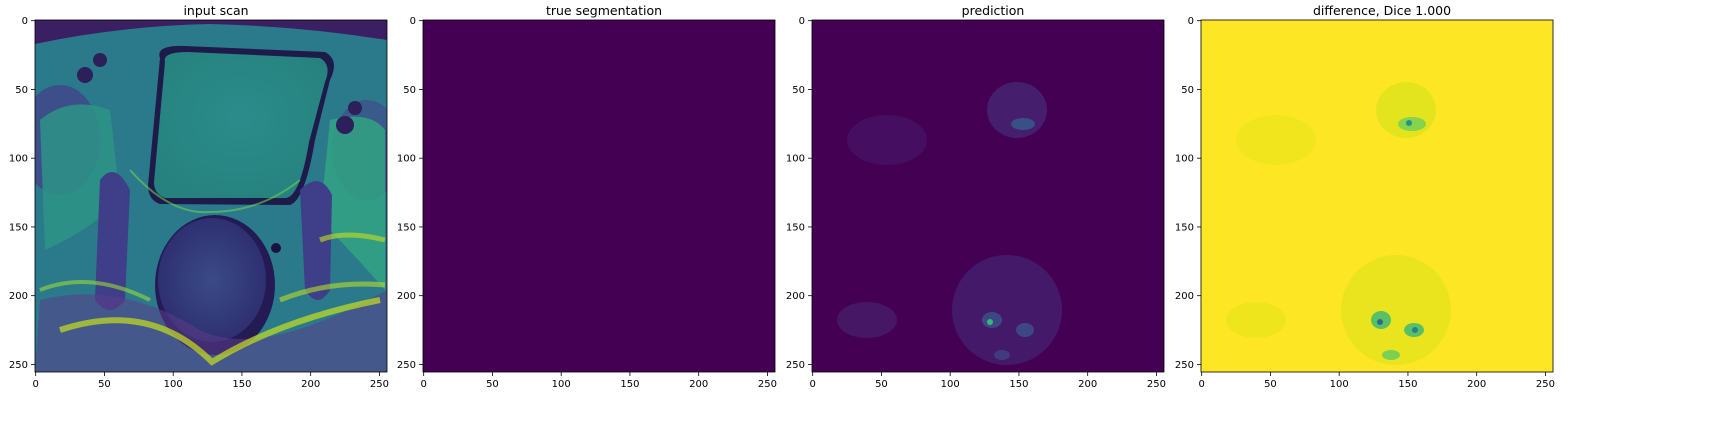 The height and width of the screenshot is (432, 1728). What do you see at coordinates (1382, 10) in the screenshot?
I see `panel-title: difference, Dice 1.000` at bounding box center [1382, 10].